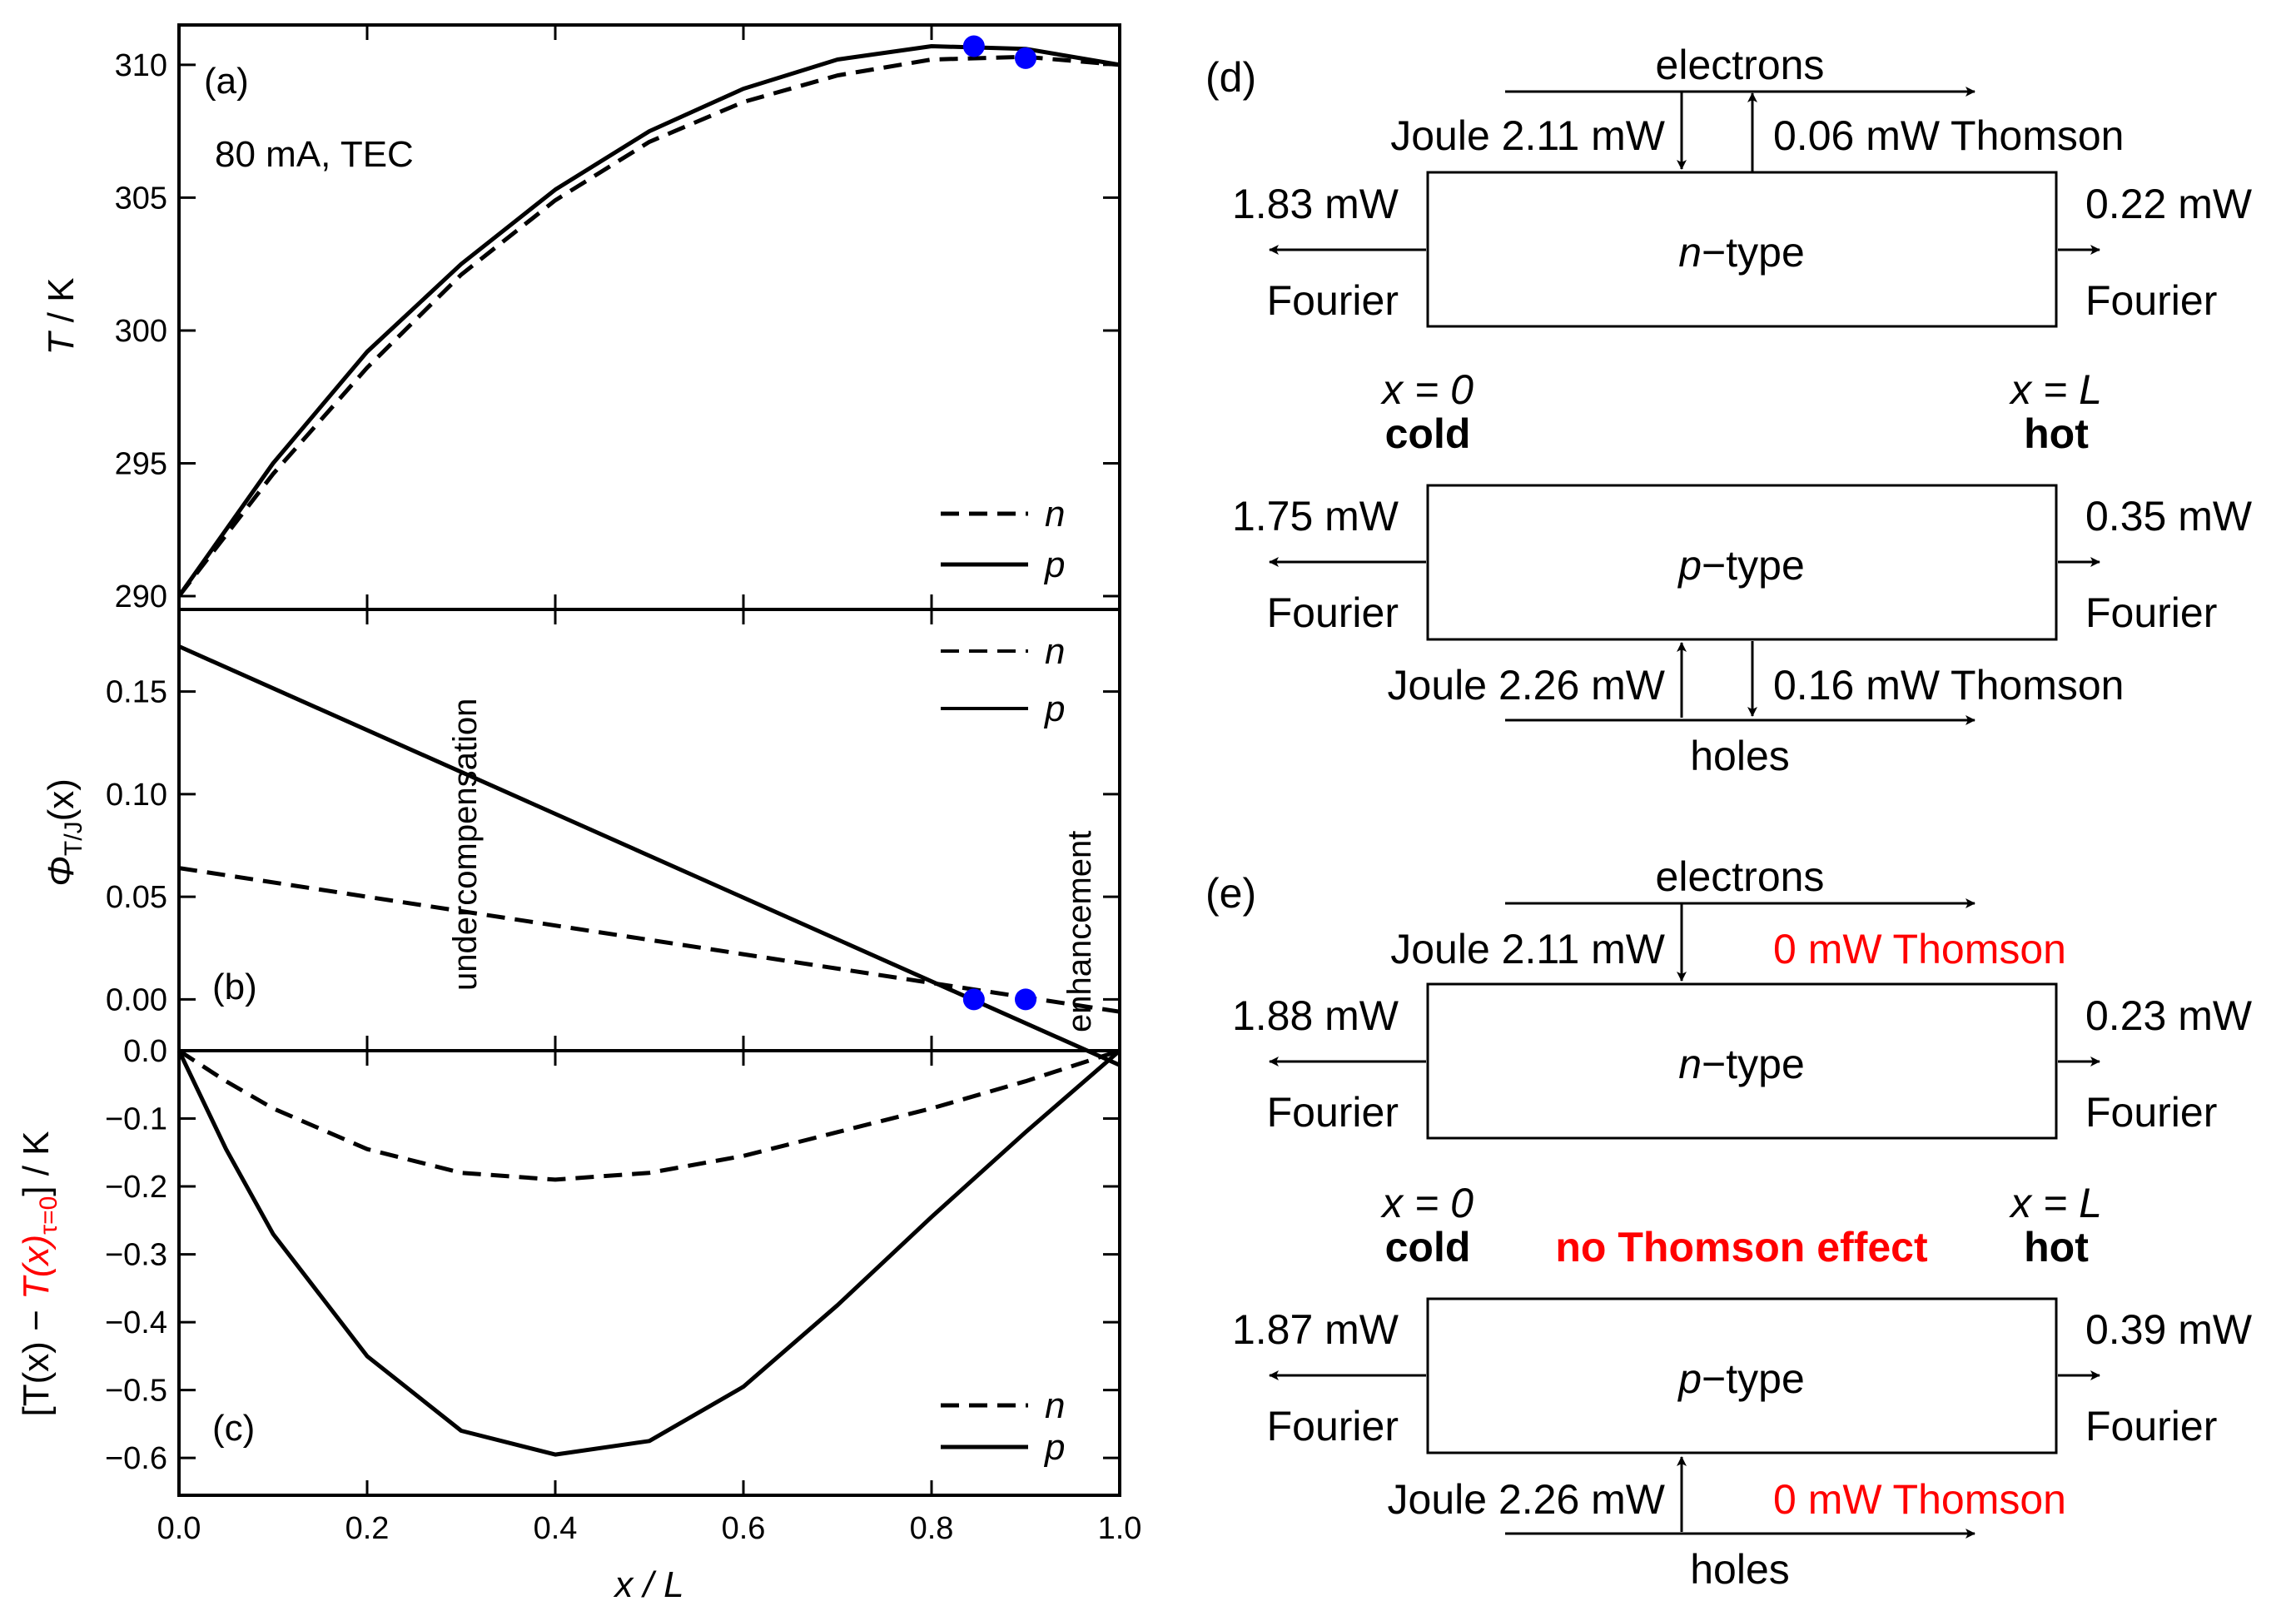 The image size is (2296, 1611). I want to click on c-xtick-label: 1.0, so click(1120, 1528).